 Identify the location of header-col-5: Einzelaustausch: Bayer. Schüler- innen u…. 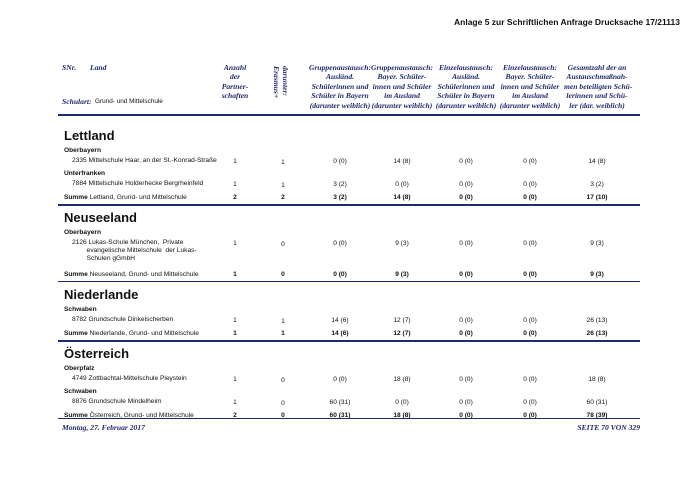
(530, 86).